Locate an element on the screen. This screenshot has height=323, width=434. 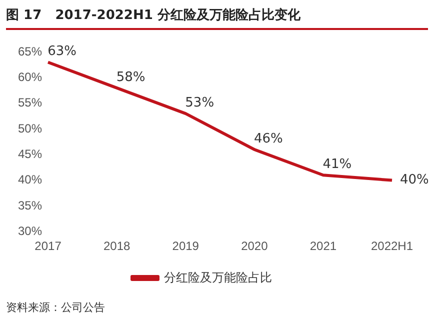
text: 资料来源：公司公告 is located at coordinates (55, 307).